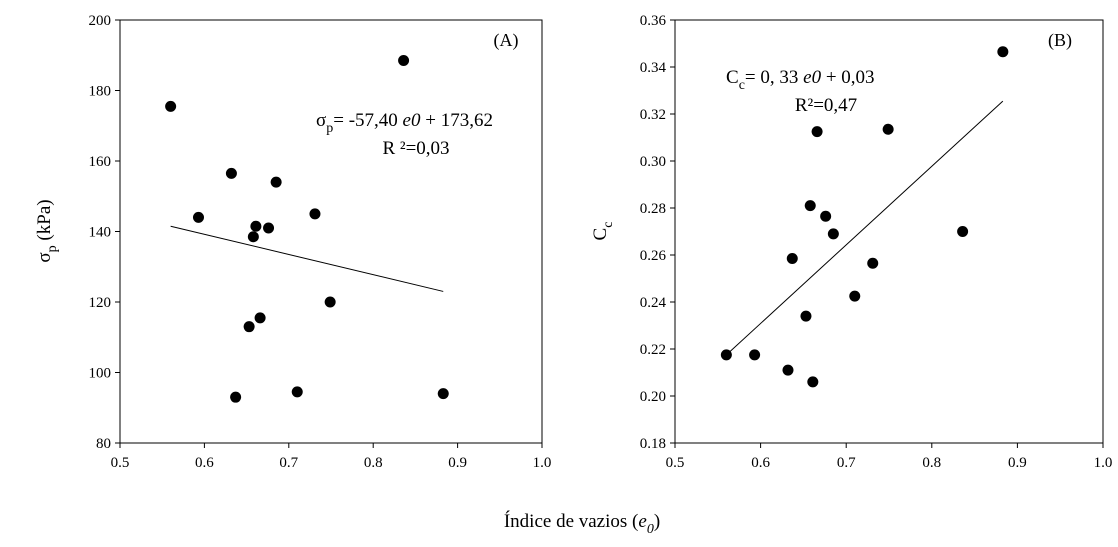 This screenshot has height=547, width=1118. I want to click on panel-a-eq-var-sub: 0, so click(416, 120).